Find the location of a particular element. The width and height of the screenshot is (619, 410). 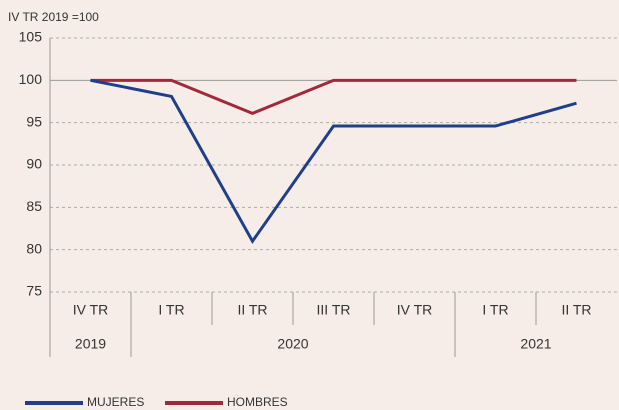

y-tick-label: 100 is located at coordinates (31, 79).